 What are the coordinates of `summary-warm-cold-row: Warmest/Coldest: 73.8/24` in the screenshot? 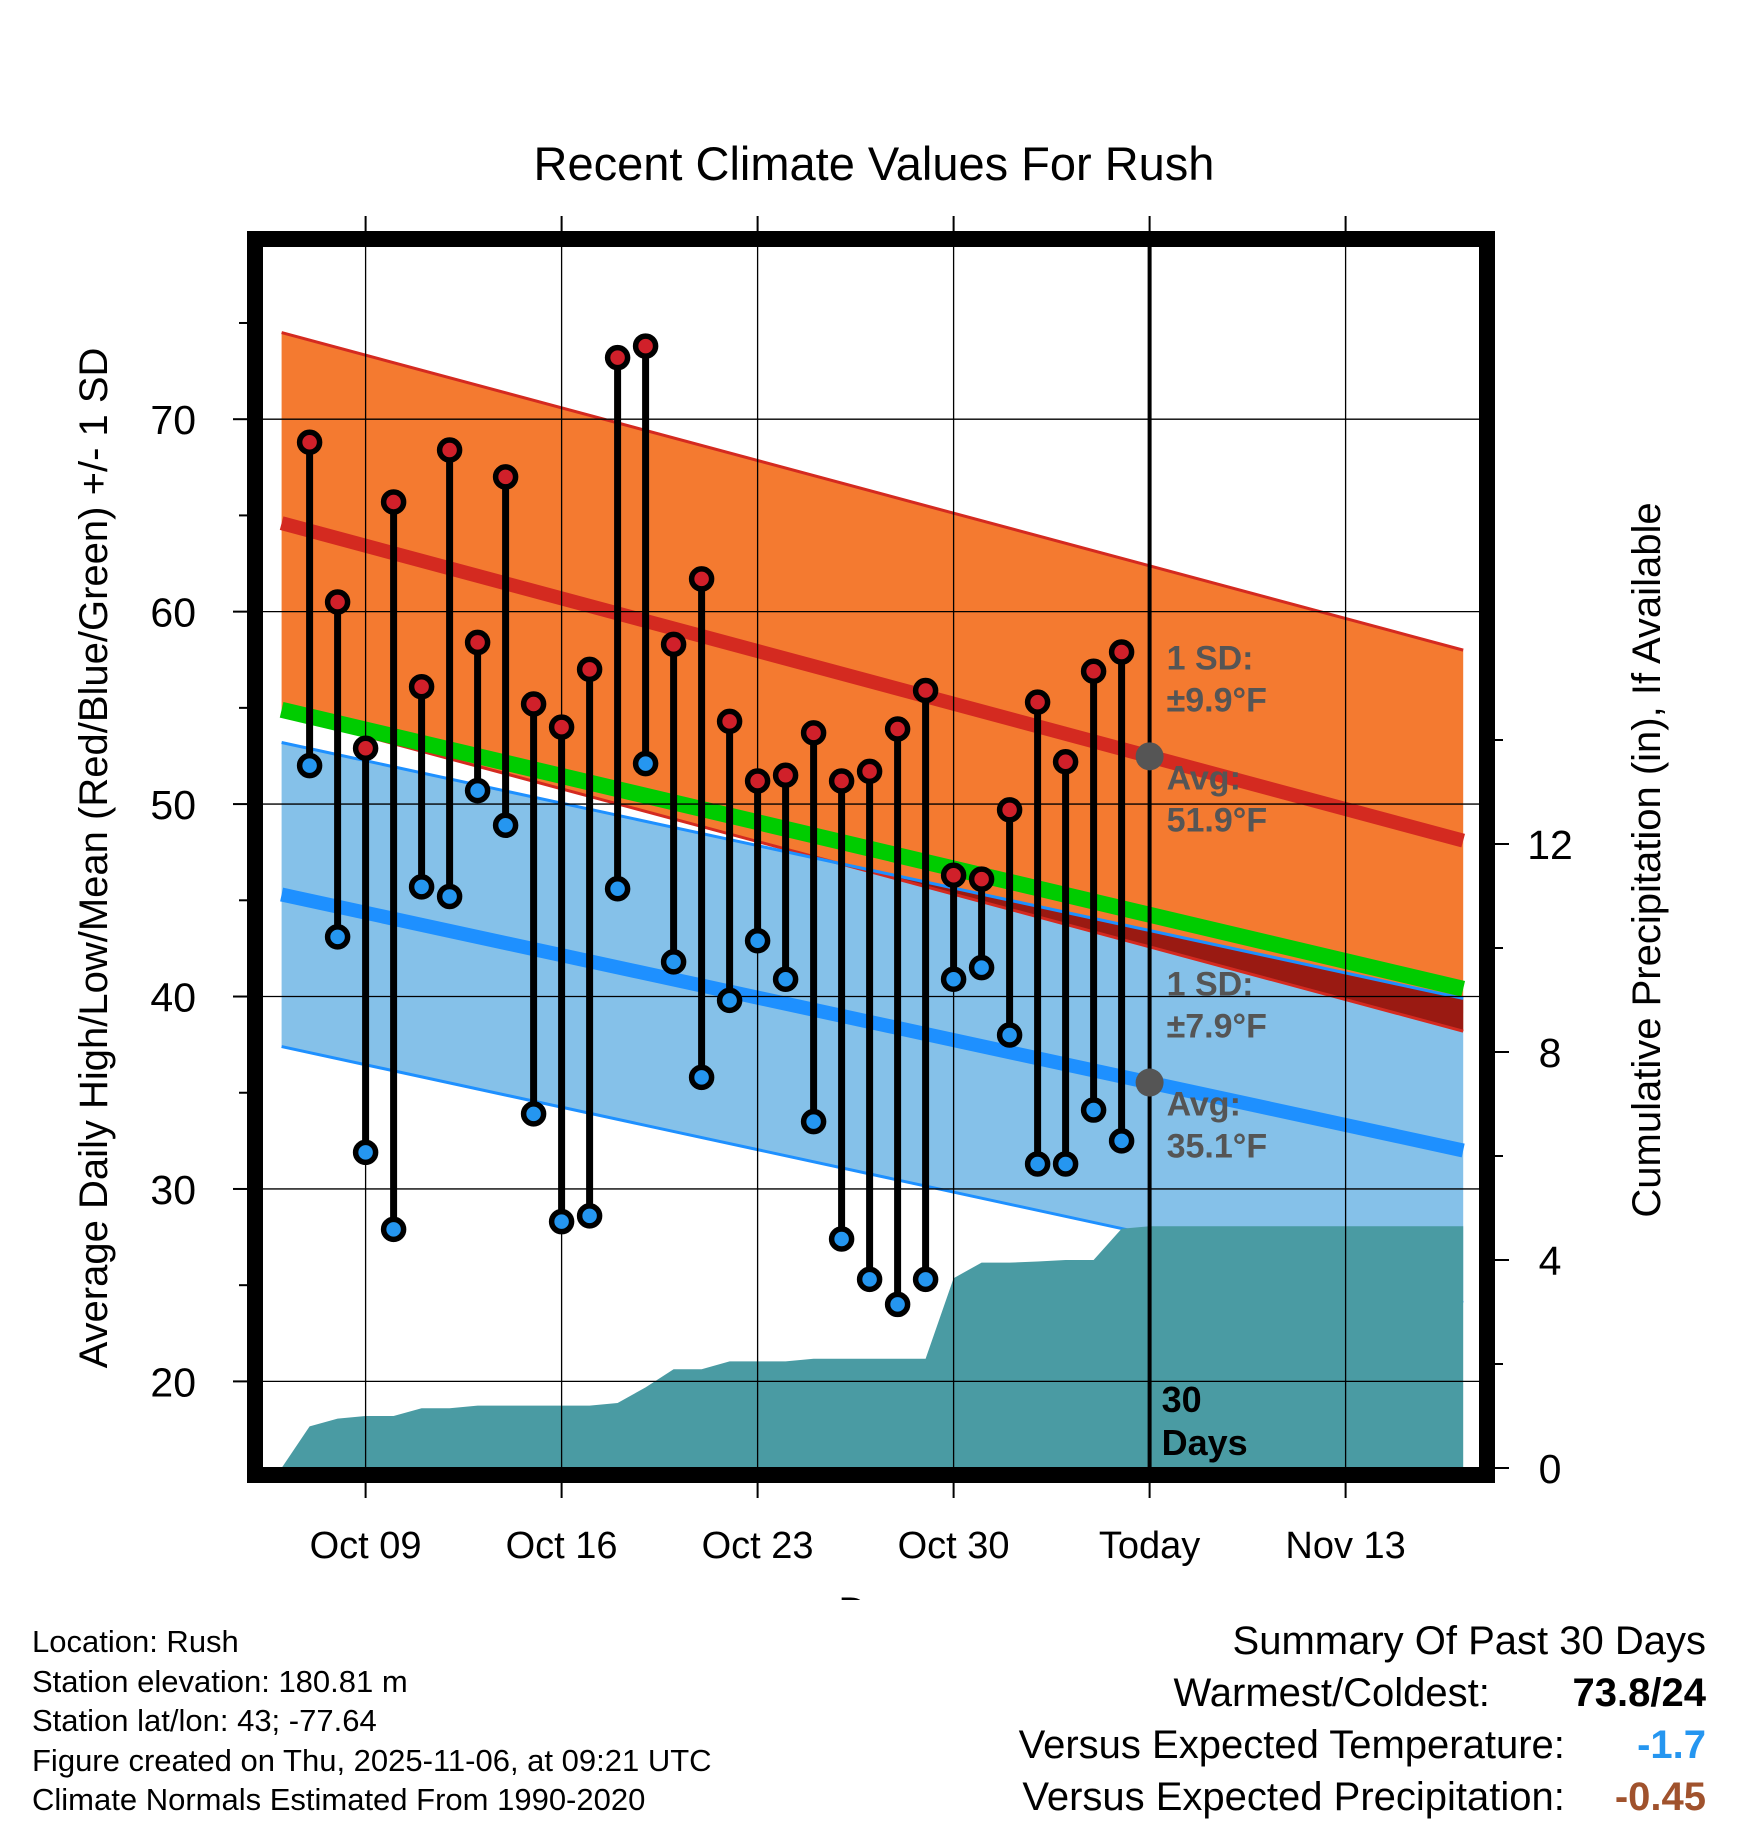 It's located at (1363, 1693).